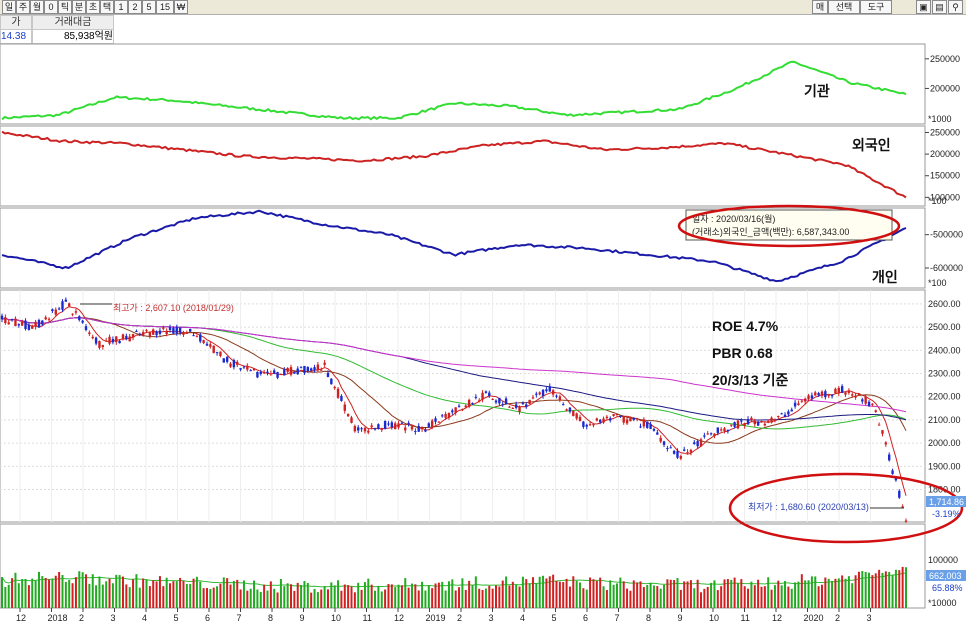 This screenshot has width=966, height=623. I want to click on period-tab-12: ₩, so click(181, 7).